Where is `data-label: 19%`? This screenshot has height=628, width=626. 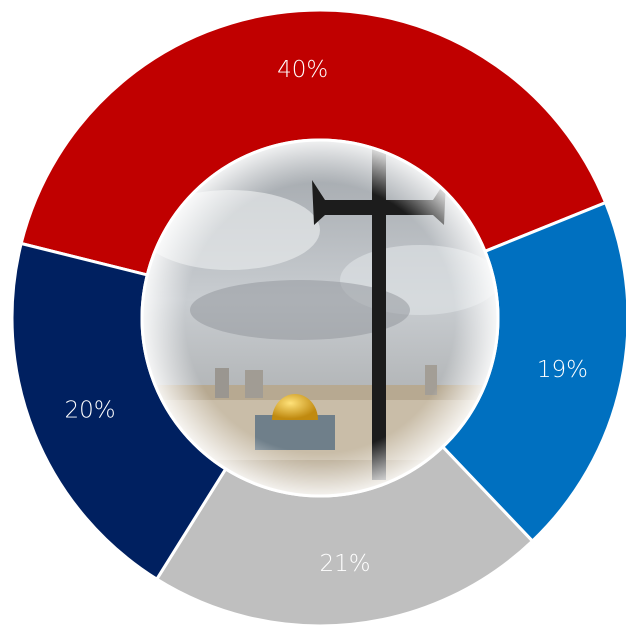 data-label: 19% is located at coordinates (562, 370).